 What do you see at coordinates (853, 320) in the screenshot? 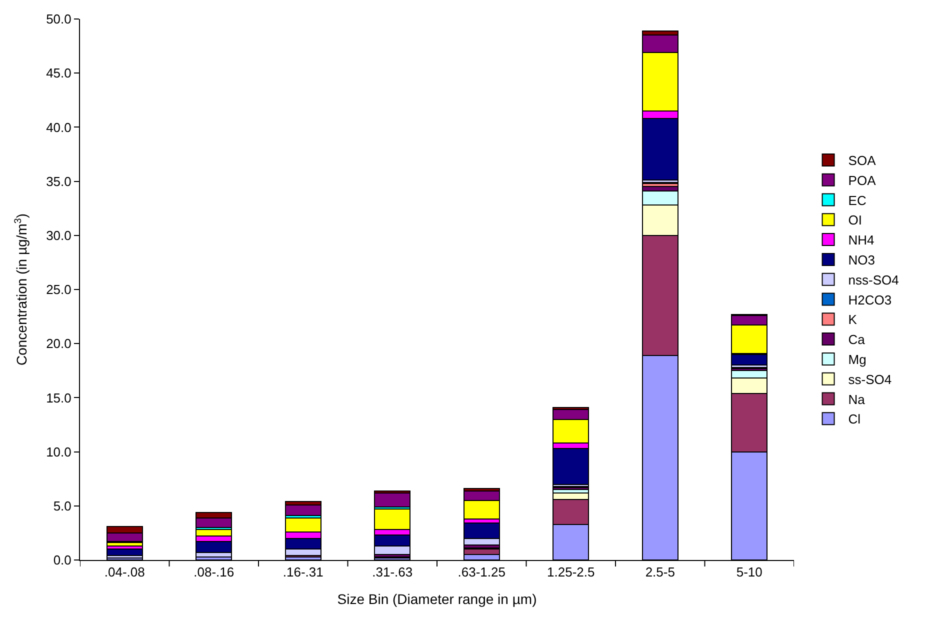
I see `legend-label: K` at bounding box center [853, 320].